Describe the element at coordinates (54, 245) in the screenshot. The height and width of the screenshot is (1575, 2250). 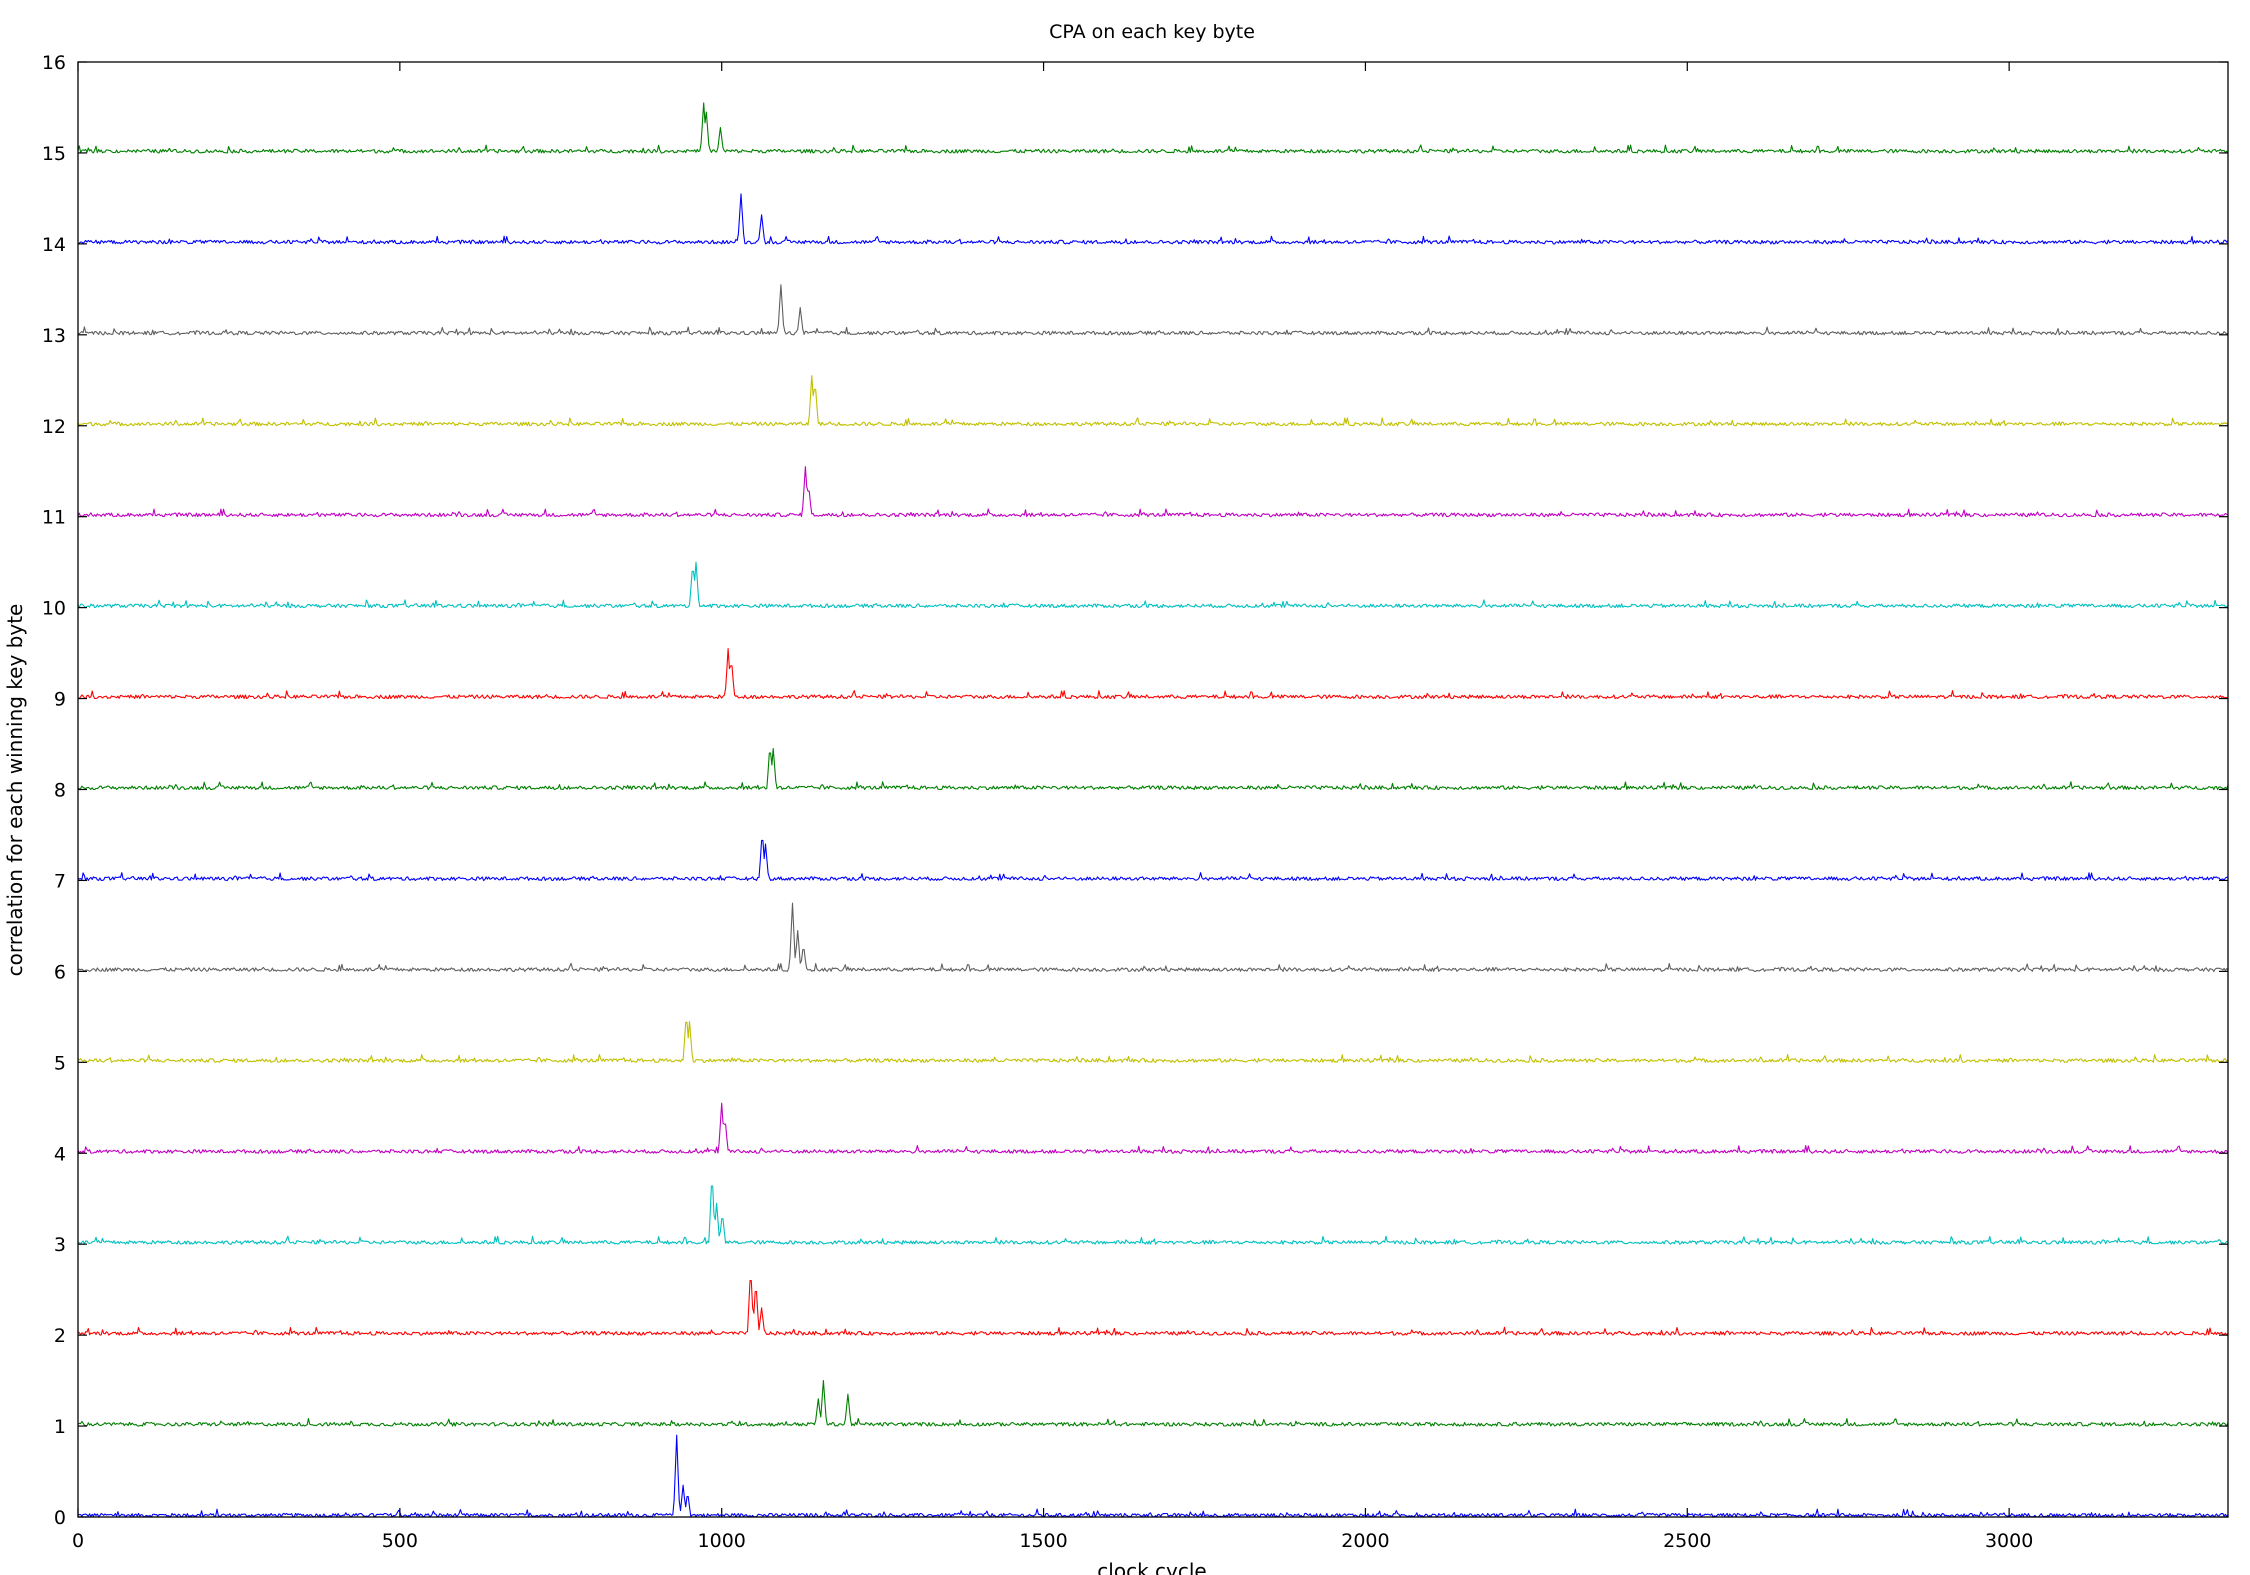
I see `y-tick-label: 14` at that location.